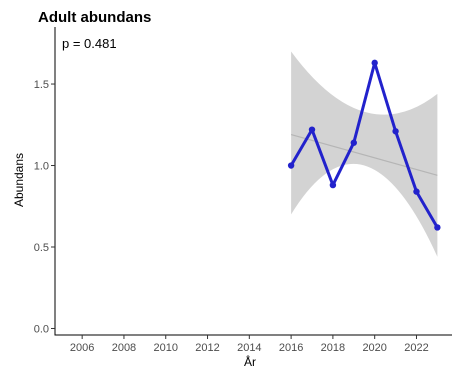 This screenshot has height=376, width=458. What do you see at coordinates (165, 348) in the screenshot?
I see `x-tick-label: 2010` at bounding box center [165, 348].